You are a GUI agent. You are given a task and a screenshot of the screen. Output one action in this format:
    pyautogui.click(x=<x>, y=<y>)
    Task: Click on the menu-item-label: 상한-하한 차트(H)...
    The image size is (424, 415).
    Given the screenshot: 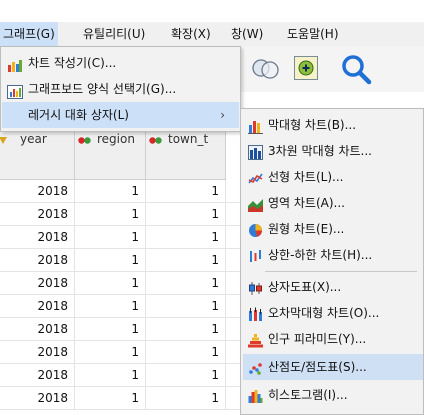 What is the action you would take?
    pyautogui.click(x=320, y=255)
    